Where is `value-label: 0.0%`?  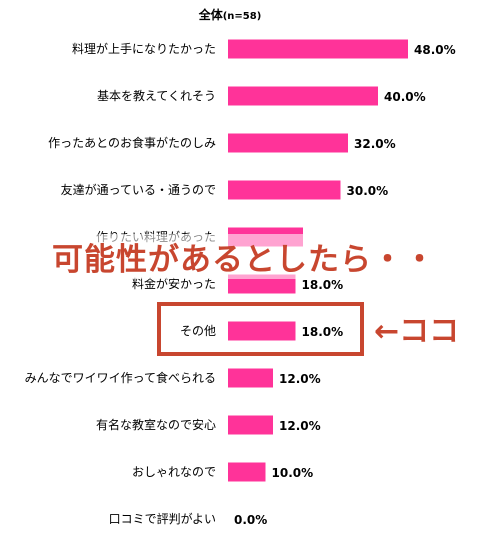 value-label: 0.0% is located at coordinates (250, 520).